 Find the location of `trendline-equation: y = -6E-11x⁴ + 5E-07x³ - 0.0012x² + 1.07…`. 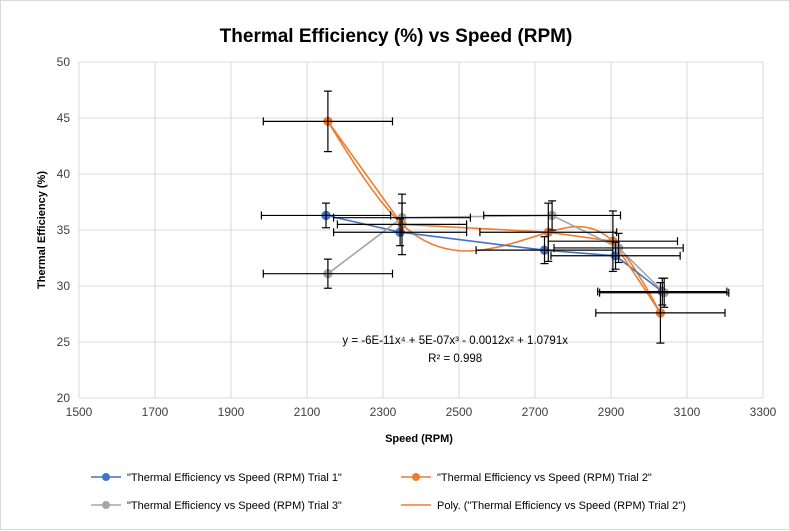

trendline-equation: y = -6E-11x⁴ + 5E-07x³ - 0.0012x² + 1.07… is located at coordinates (455, 341).